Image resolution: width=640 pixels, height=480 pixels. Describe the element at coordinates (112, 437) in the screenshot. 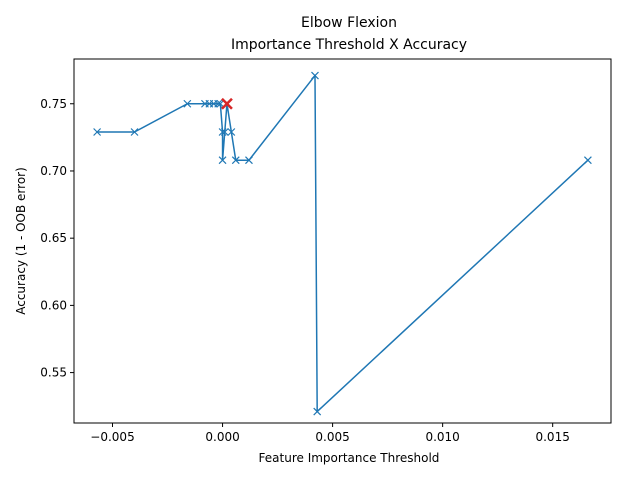

I see `x-tick-label: −0.005` at that location.